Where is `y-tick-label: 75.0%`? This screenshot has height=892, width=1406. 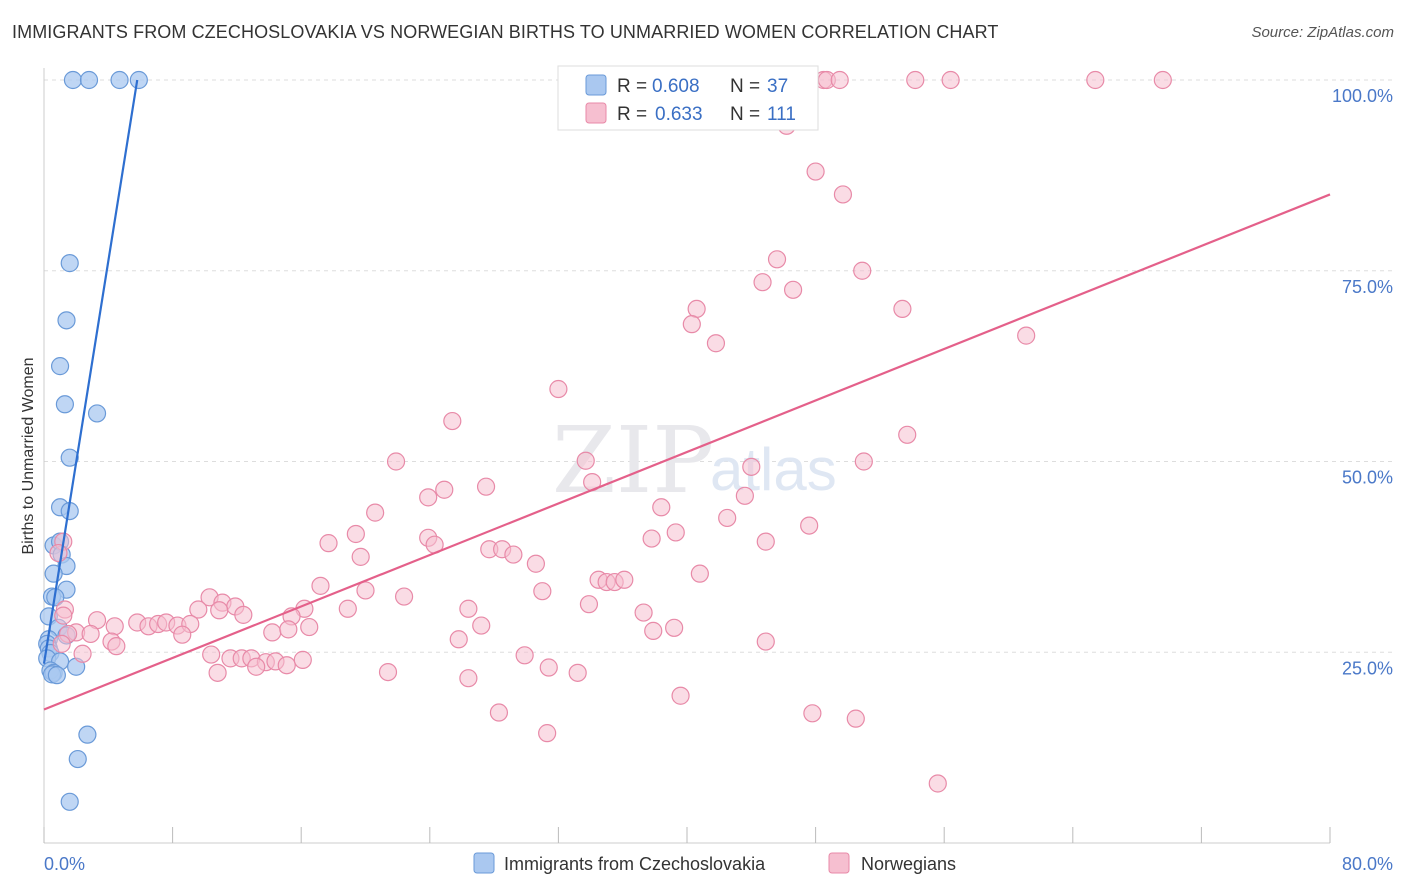 y-tick-label: 75.0% is located at coordinates (1367, 287).